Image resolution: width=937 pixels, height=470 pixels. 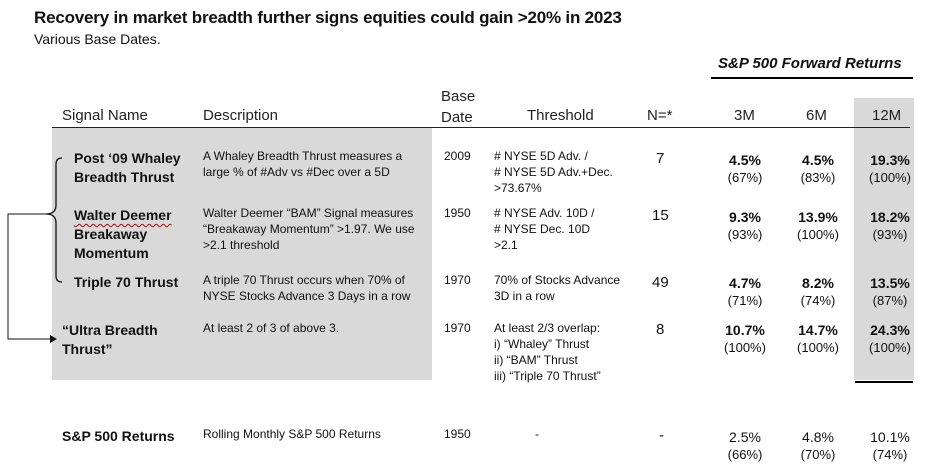 I want to click on return-hit-rate: (83%), so click(x=818, y=177).